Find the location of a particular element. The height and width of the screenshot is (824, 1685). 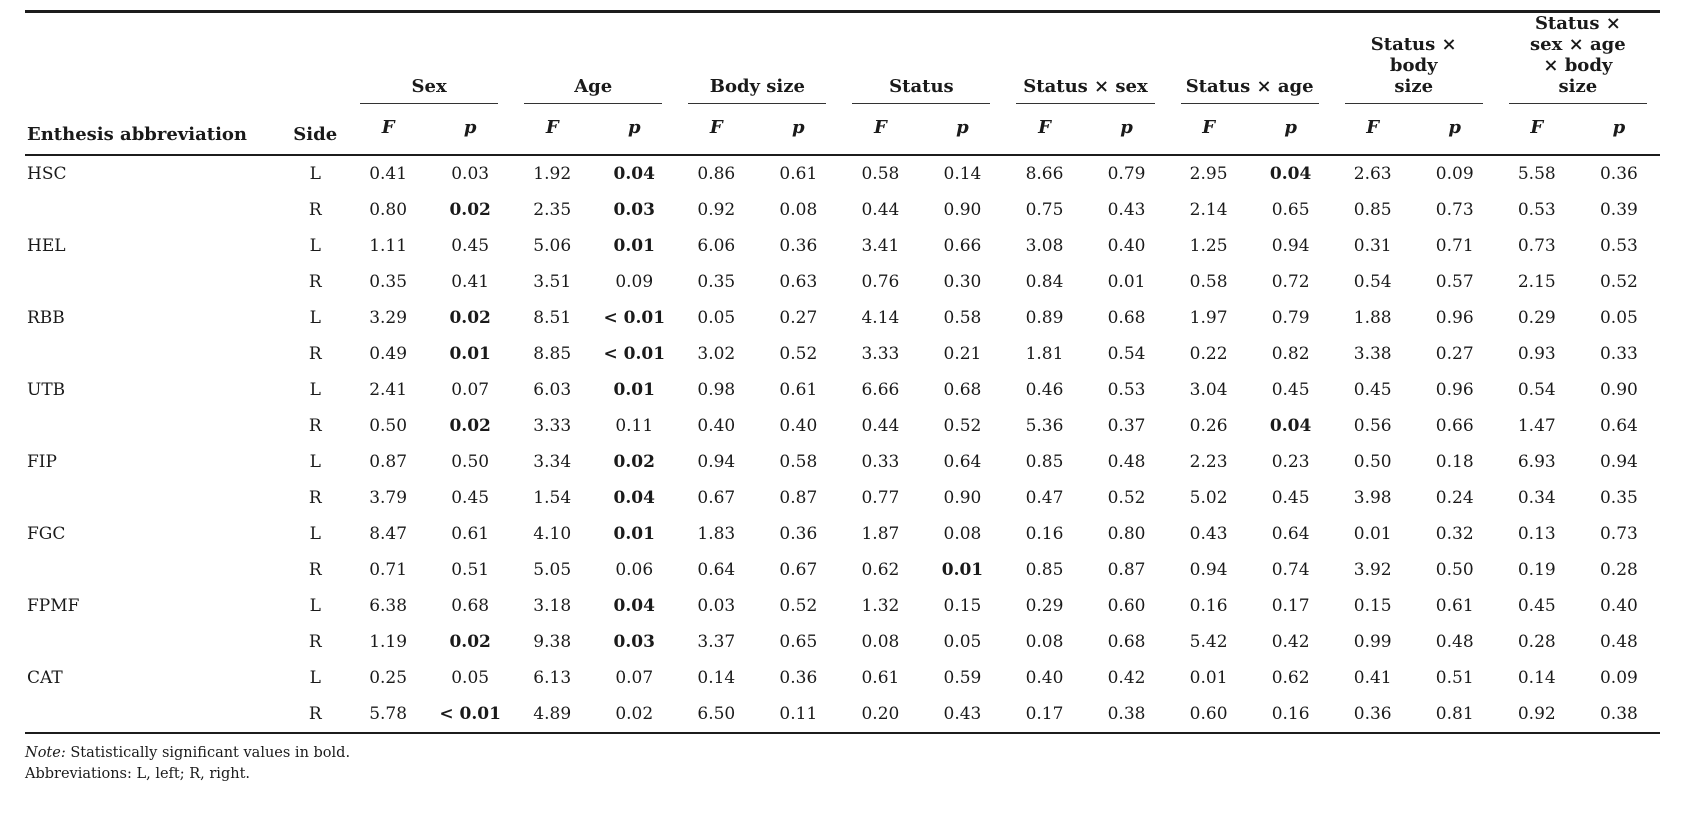

side-cell: R is located at coordinates (315, 426).